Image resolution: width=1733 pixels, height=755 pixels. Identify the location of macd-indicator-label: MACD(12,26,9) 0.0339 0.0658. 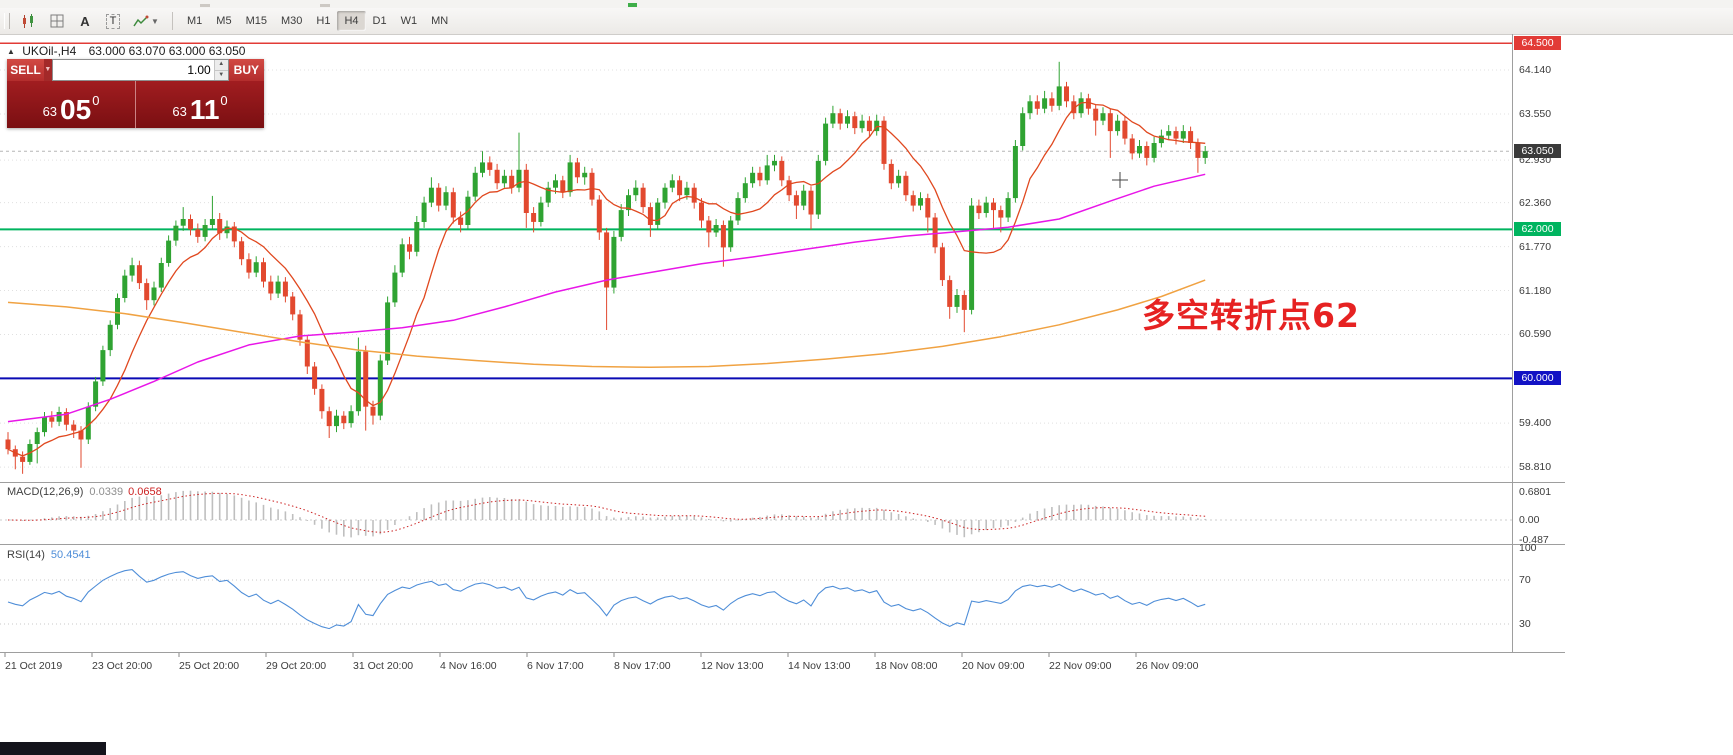
(84, 492).